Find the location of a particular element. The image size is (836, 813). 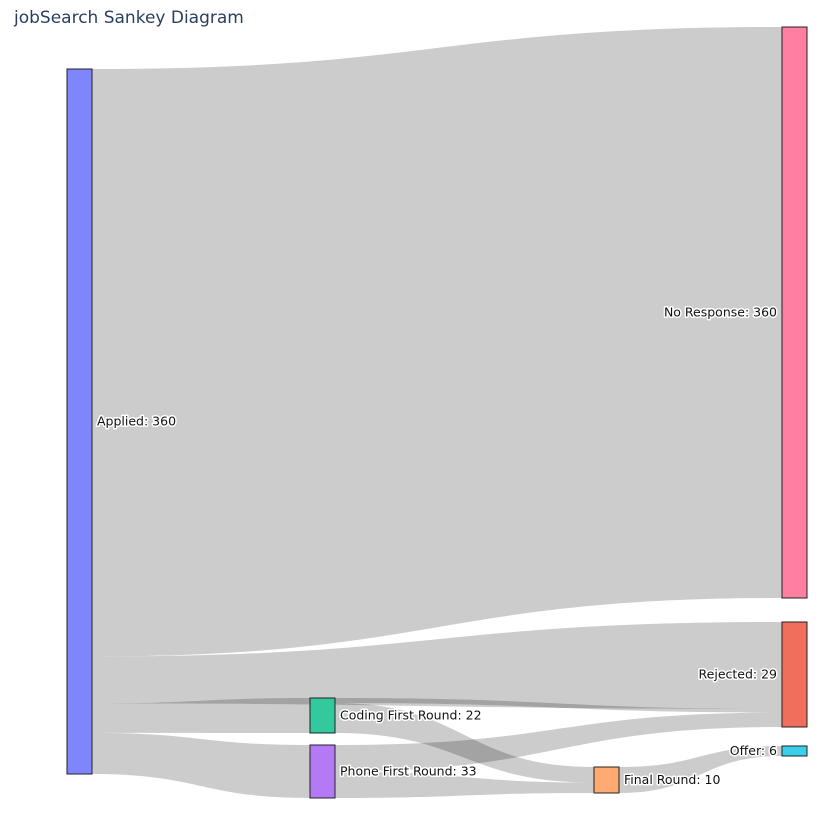

sankey-node-label-no_response: No Response: 360 is located at coordinates (720, 312).